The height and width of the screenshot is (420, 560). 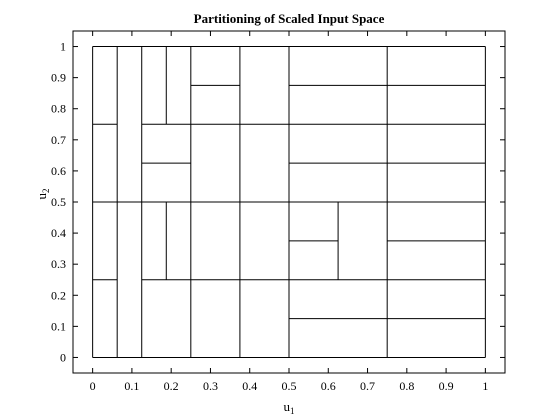 I want to click on y-tick-label: 0.7, so click(x=58, y=140).